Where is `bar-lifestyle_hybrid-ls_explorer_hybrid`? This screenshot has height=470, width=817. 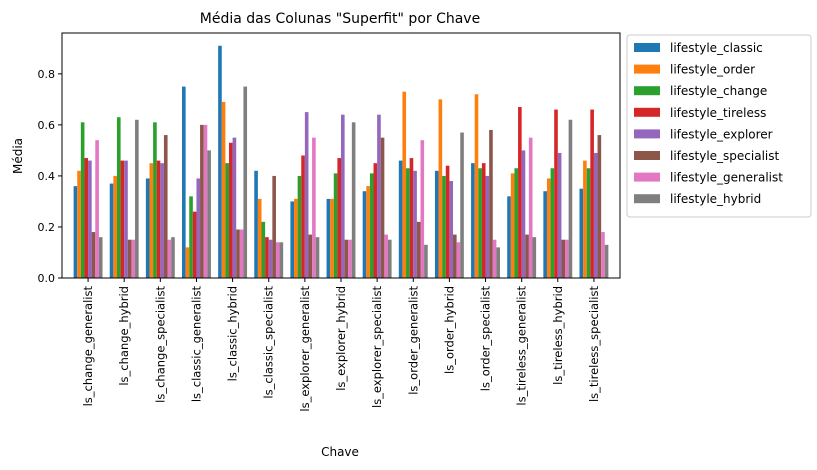 bar-lifestyle_hybrid-ls_explorer_hybrid is located at coordinates (353, 200).